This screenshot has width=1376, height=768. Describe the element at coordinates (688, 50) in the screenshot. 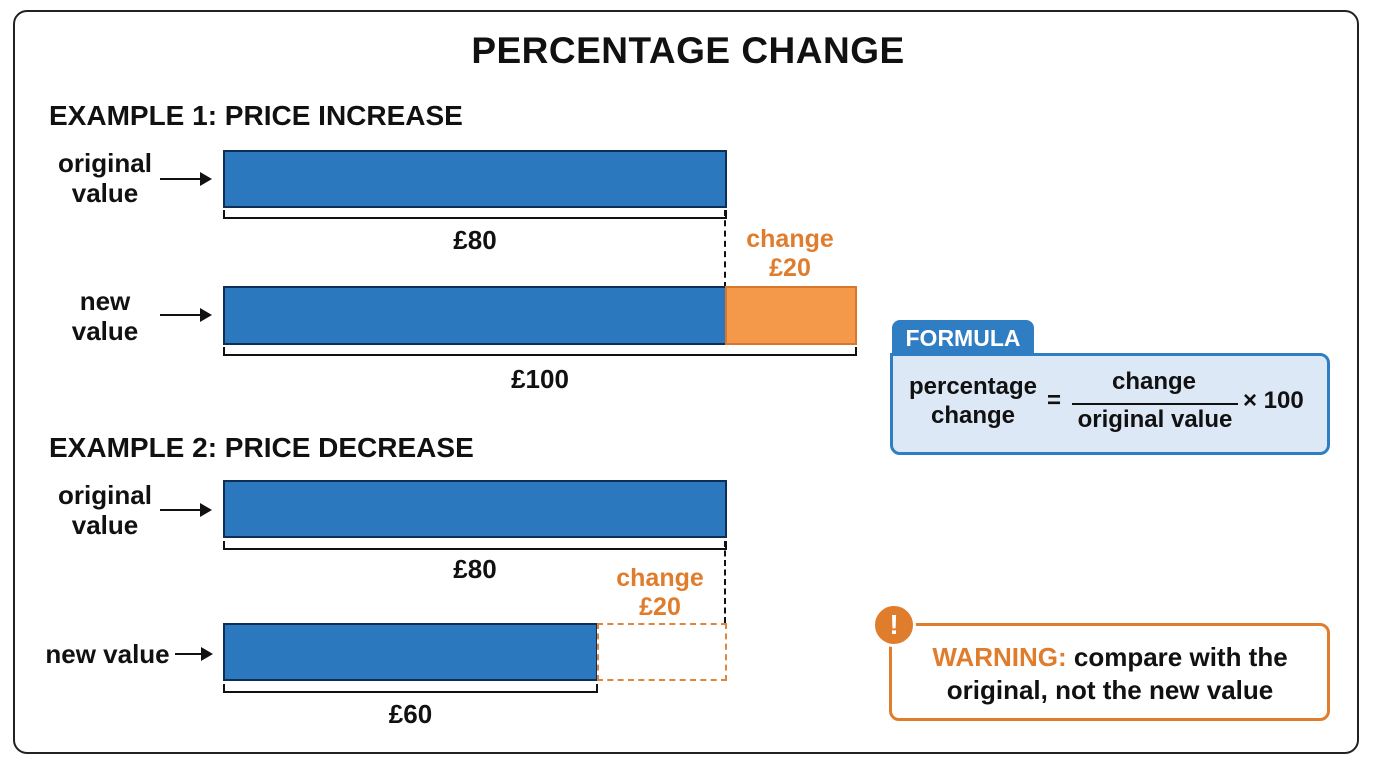

I see `page-title: PERCENTAGE CHANGE` at that location.